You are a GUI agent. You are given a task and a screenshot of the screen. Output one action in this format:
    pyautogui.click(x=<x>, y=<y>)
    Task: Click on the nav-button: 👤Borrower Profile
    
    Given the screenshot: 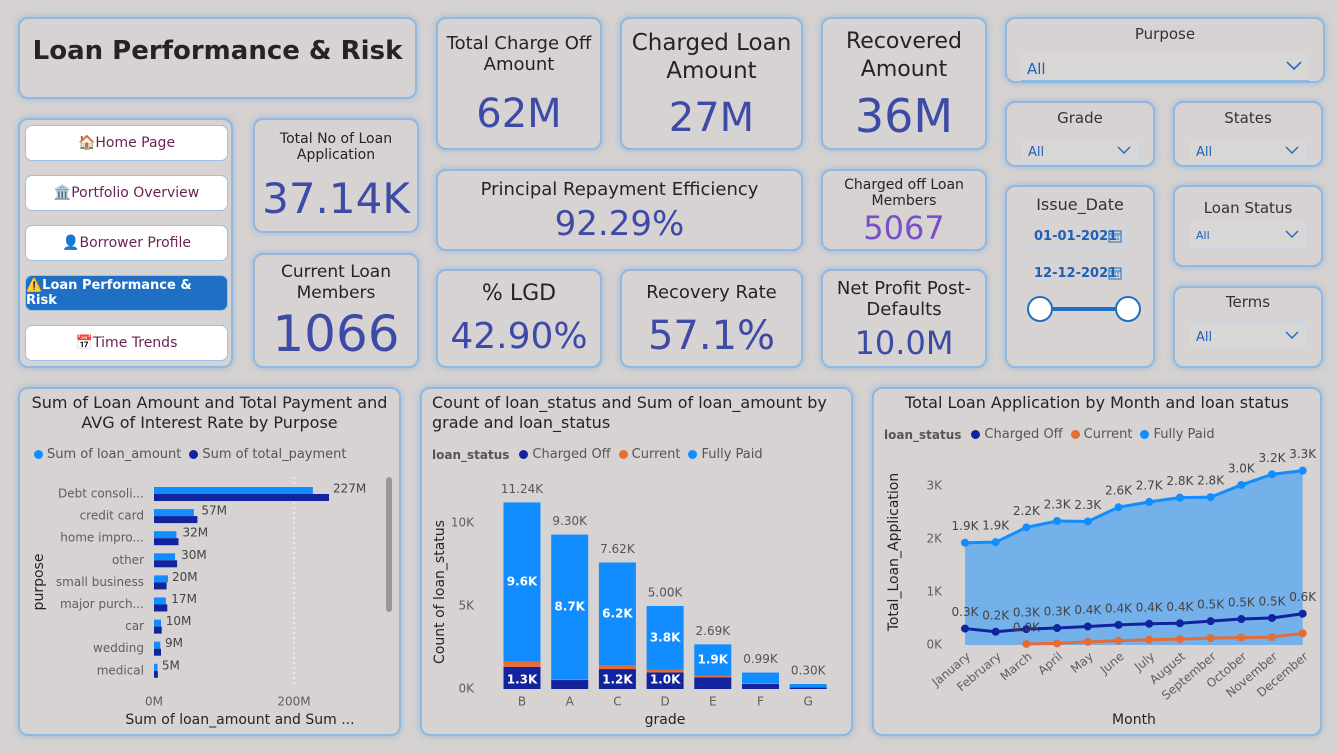 What is the action you would take?
    pyautogui.click(x=126, y=243)
    